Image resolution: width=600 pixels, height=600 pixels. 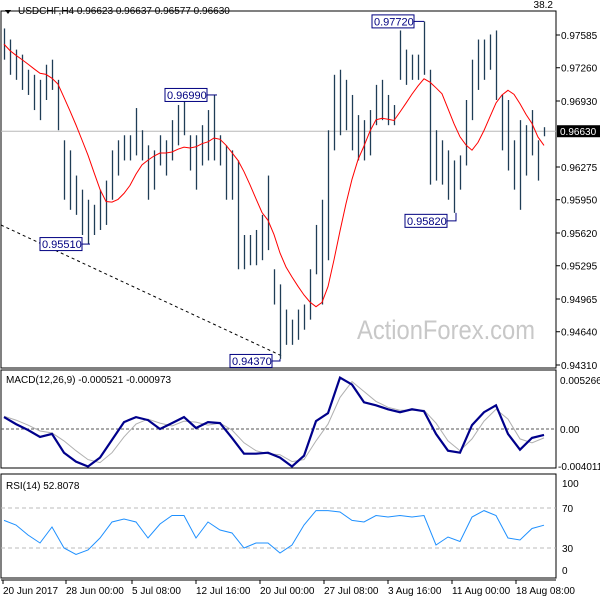 What do you see at coordinates (287, 591) in the screenshot?
I see `date-tick-label: 20 Jul 00:00` at bounding box center [287, 591].